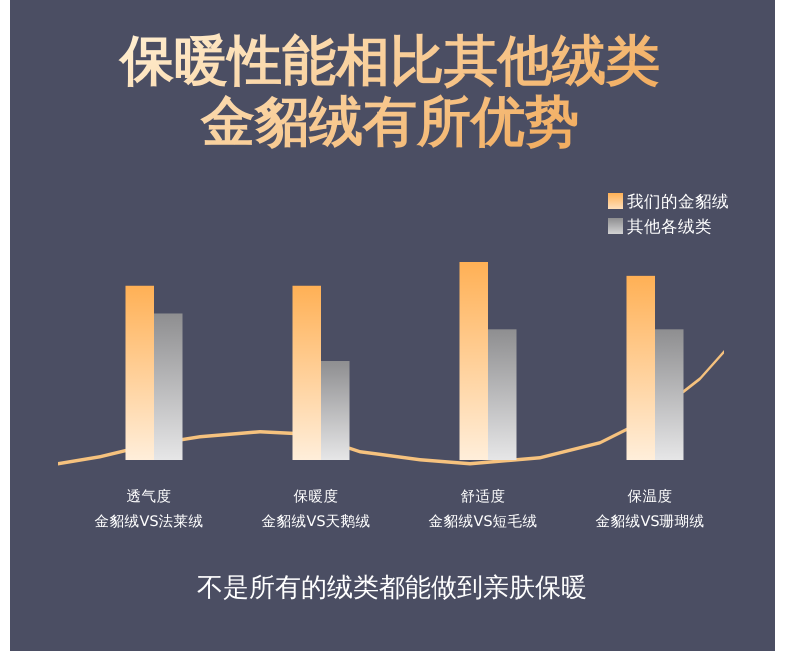 Image resolution: width=790 pixels, height=659 pixels. Describe the element at coordinates (483, 509) in the screenshot. I see `x-tick-label: 舒适度金貂绒VS短毛绒` at that location.